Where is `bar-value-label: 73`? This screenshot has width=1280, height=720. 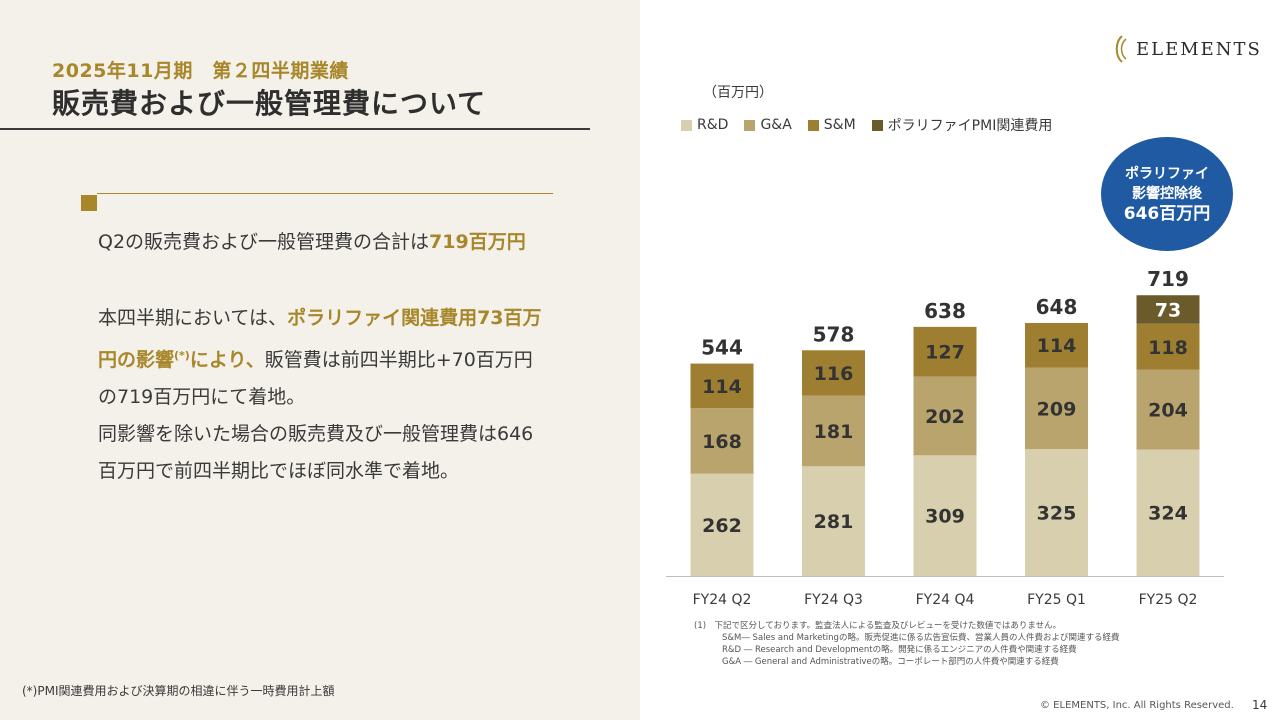
bar-value-label: 73 is located at coordinates (1168, 310).